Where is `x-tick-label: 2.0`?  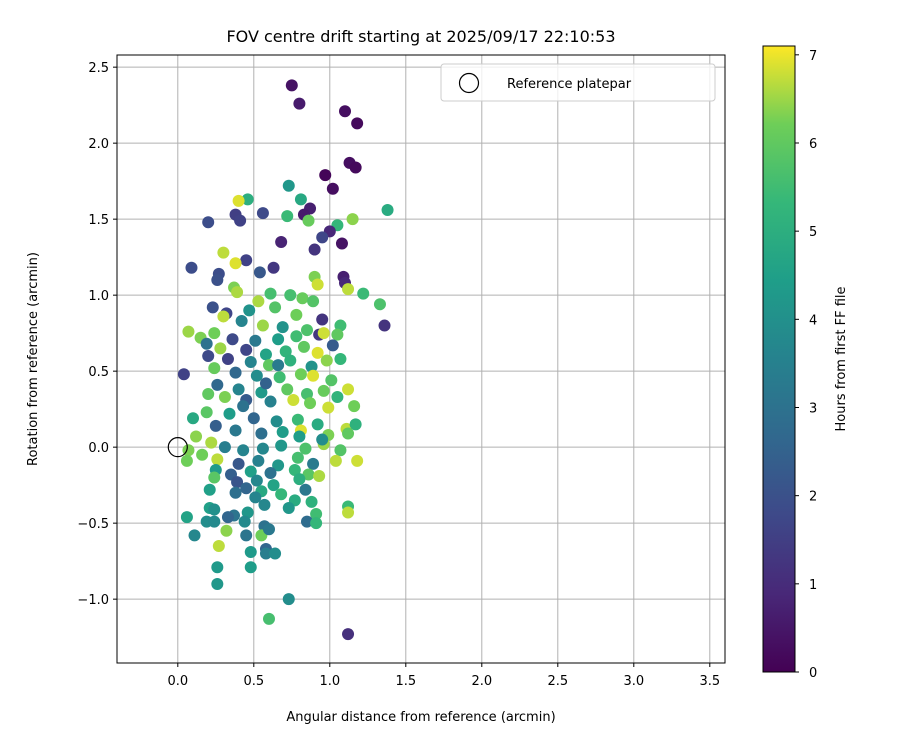 x-tick-label: 2.0 is located at coordinates (481, 681).